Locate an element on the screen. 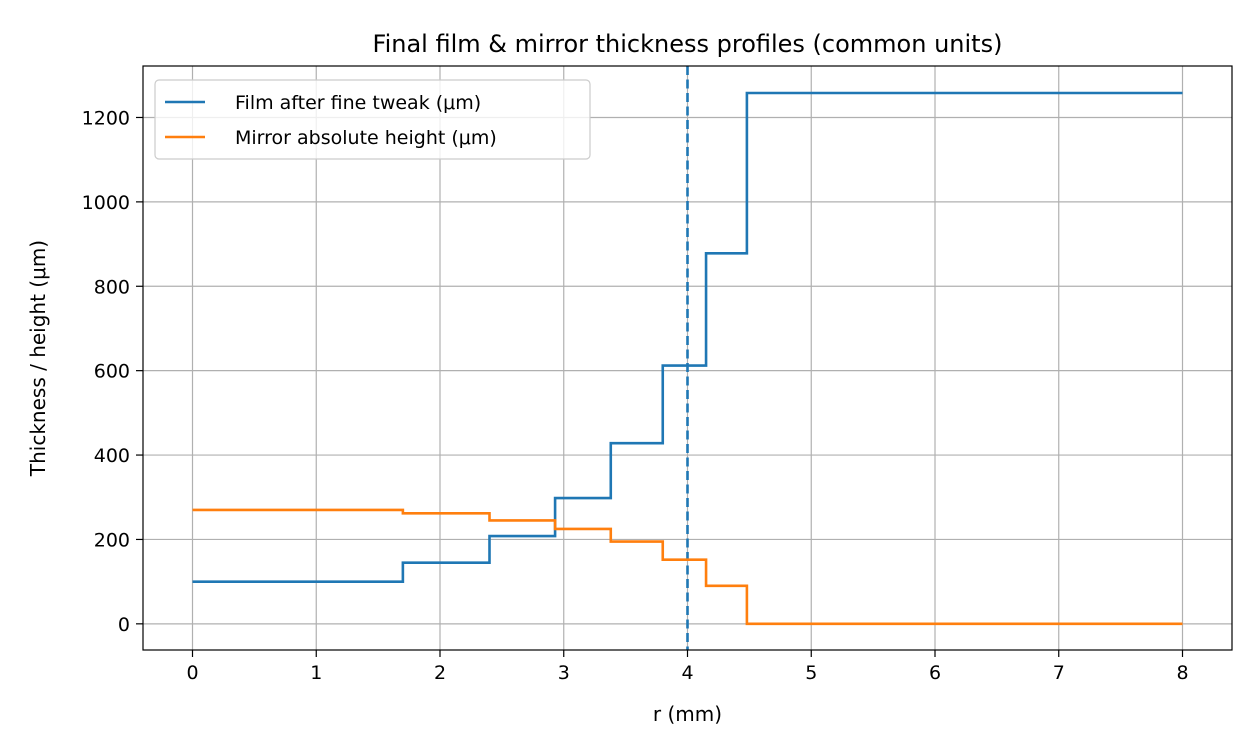 The width and height of the screenshot is (1260, 756). y-tick-label: 0 is located at coordinates (124, 625).